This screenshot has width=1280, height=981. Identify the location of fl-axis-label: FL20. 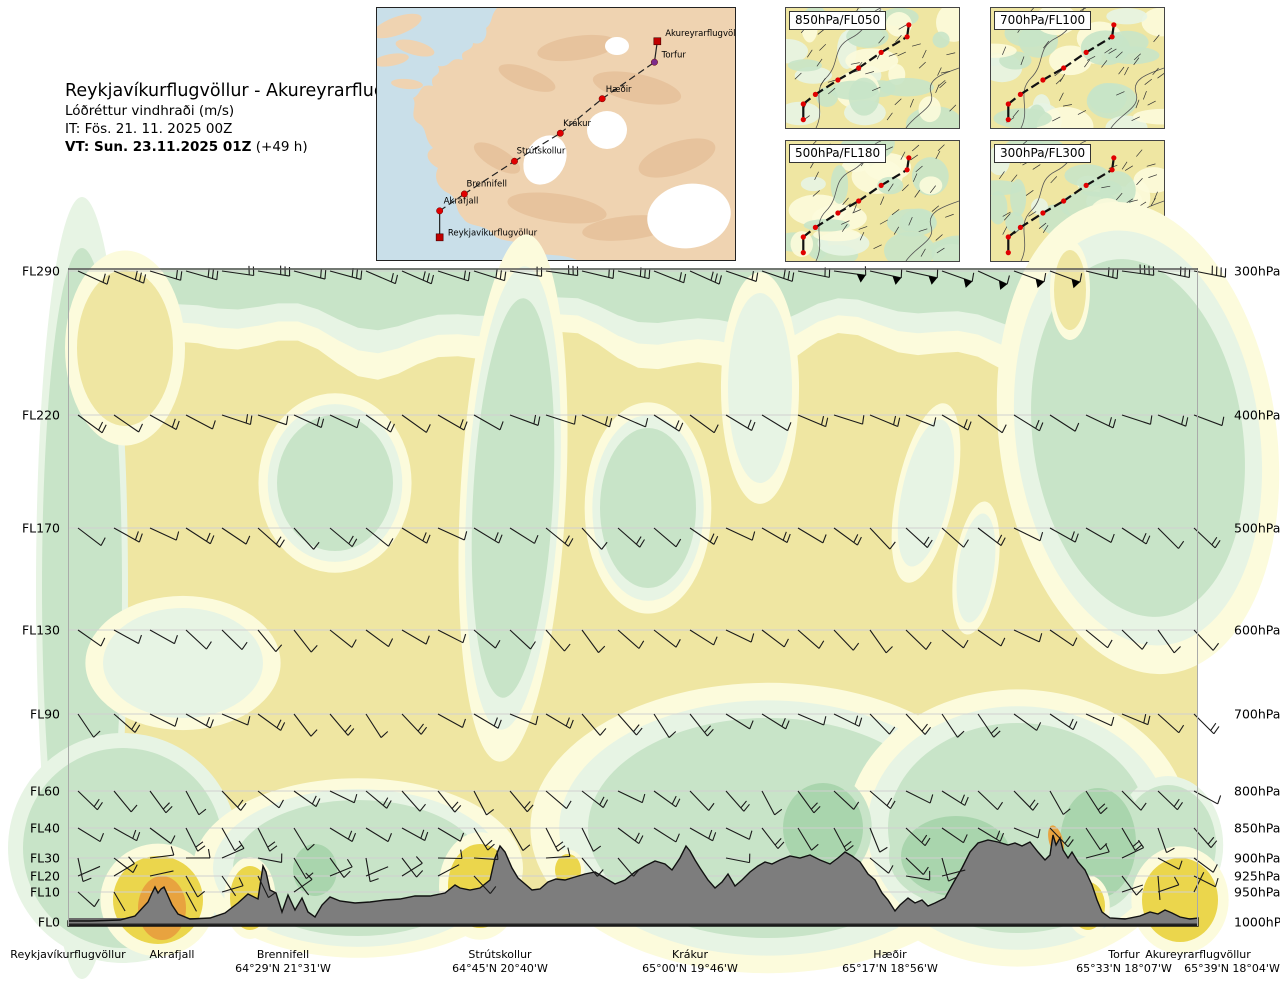
(44, 876).